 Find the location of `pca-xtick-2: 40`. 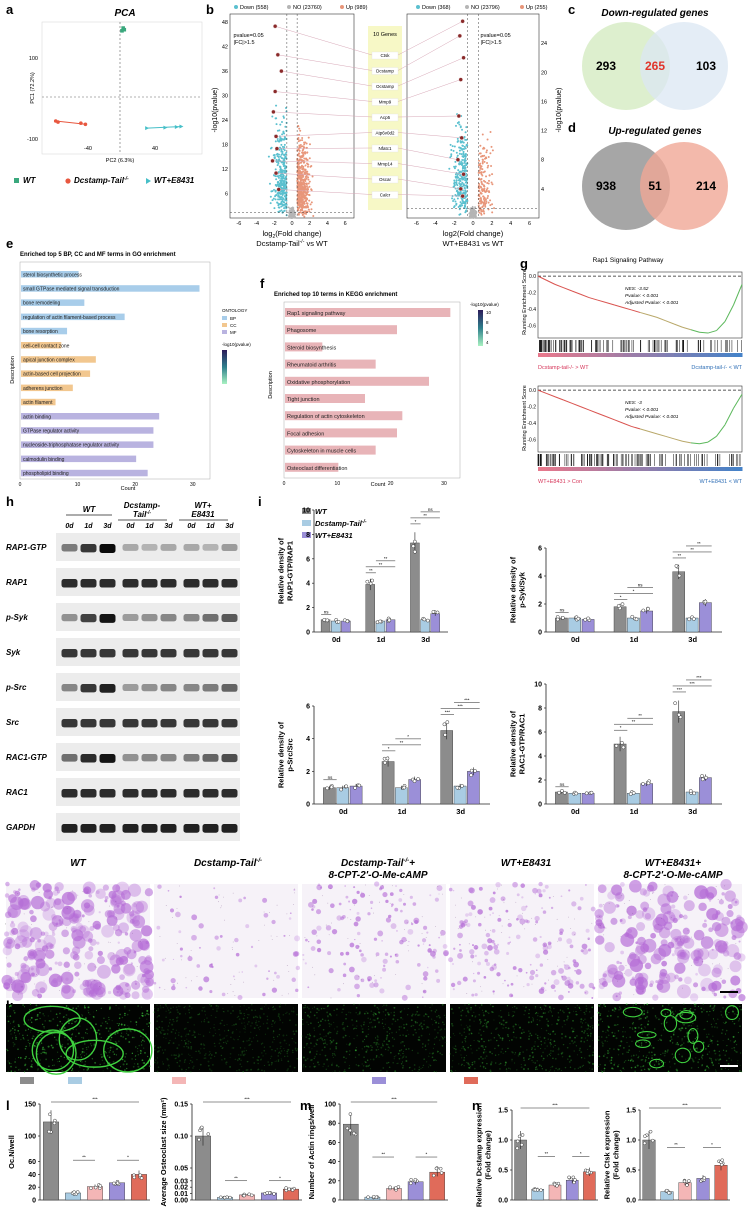

pca-xtick-2: 40 is located at coordinates (155, 149).